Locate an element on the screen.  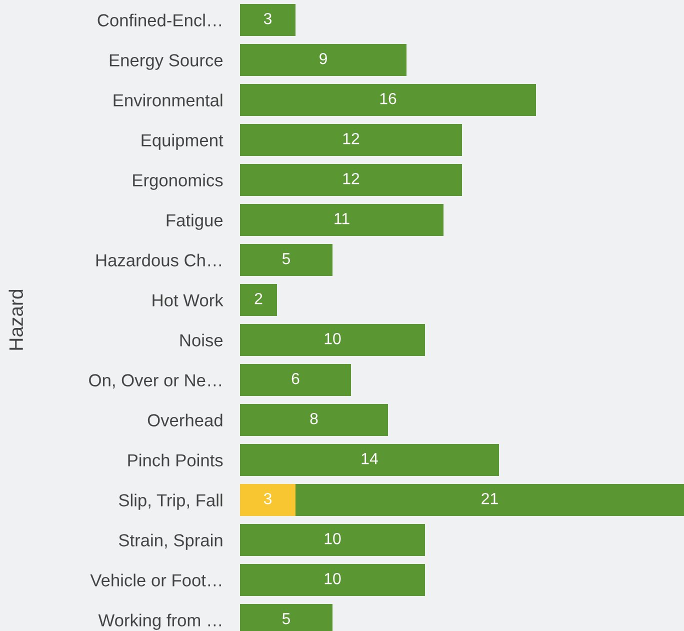
y-tick-label: Noise is located at coordinates (201, 340).